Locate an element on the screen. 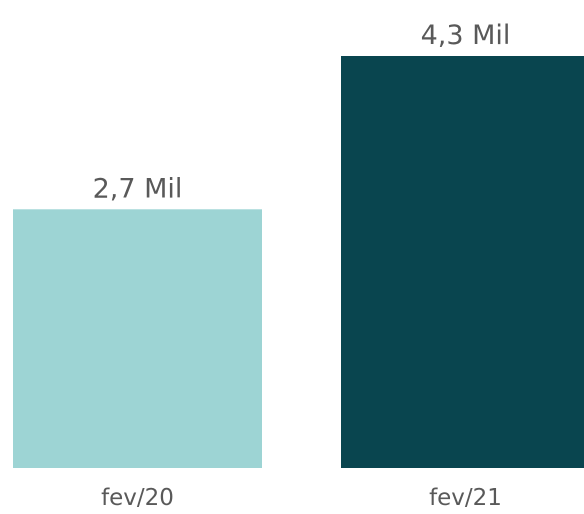 The width and height of the screenshot is (584, 514). category-label-2: fev/21 is located at coordinates (465, 497).